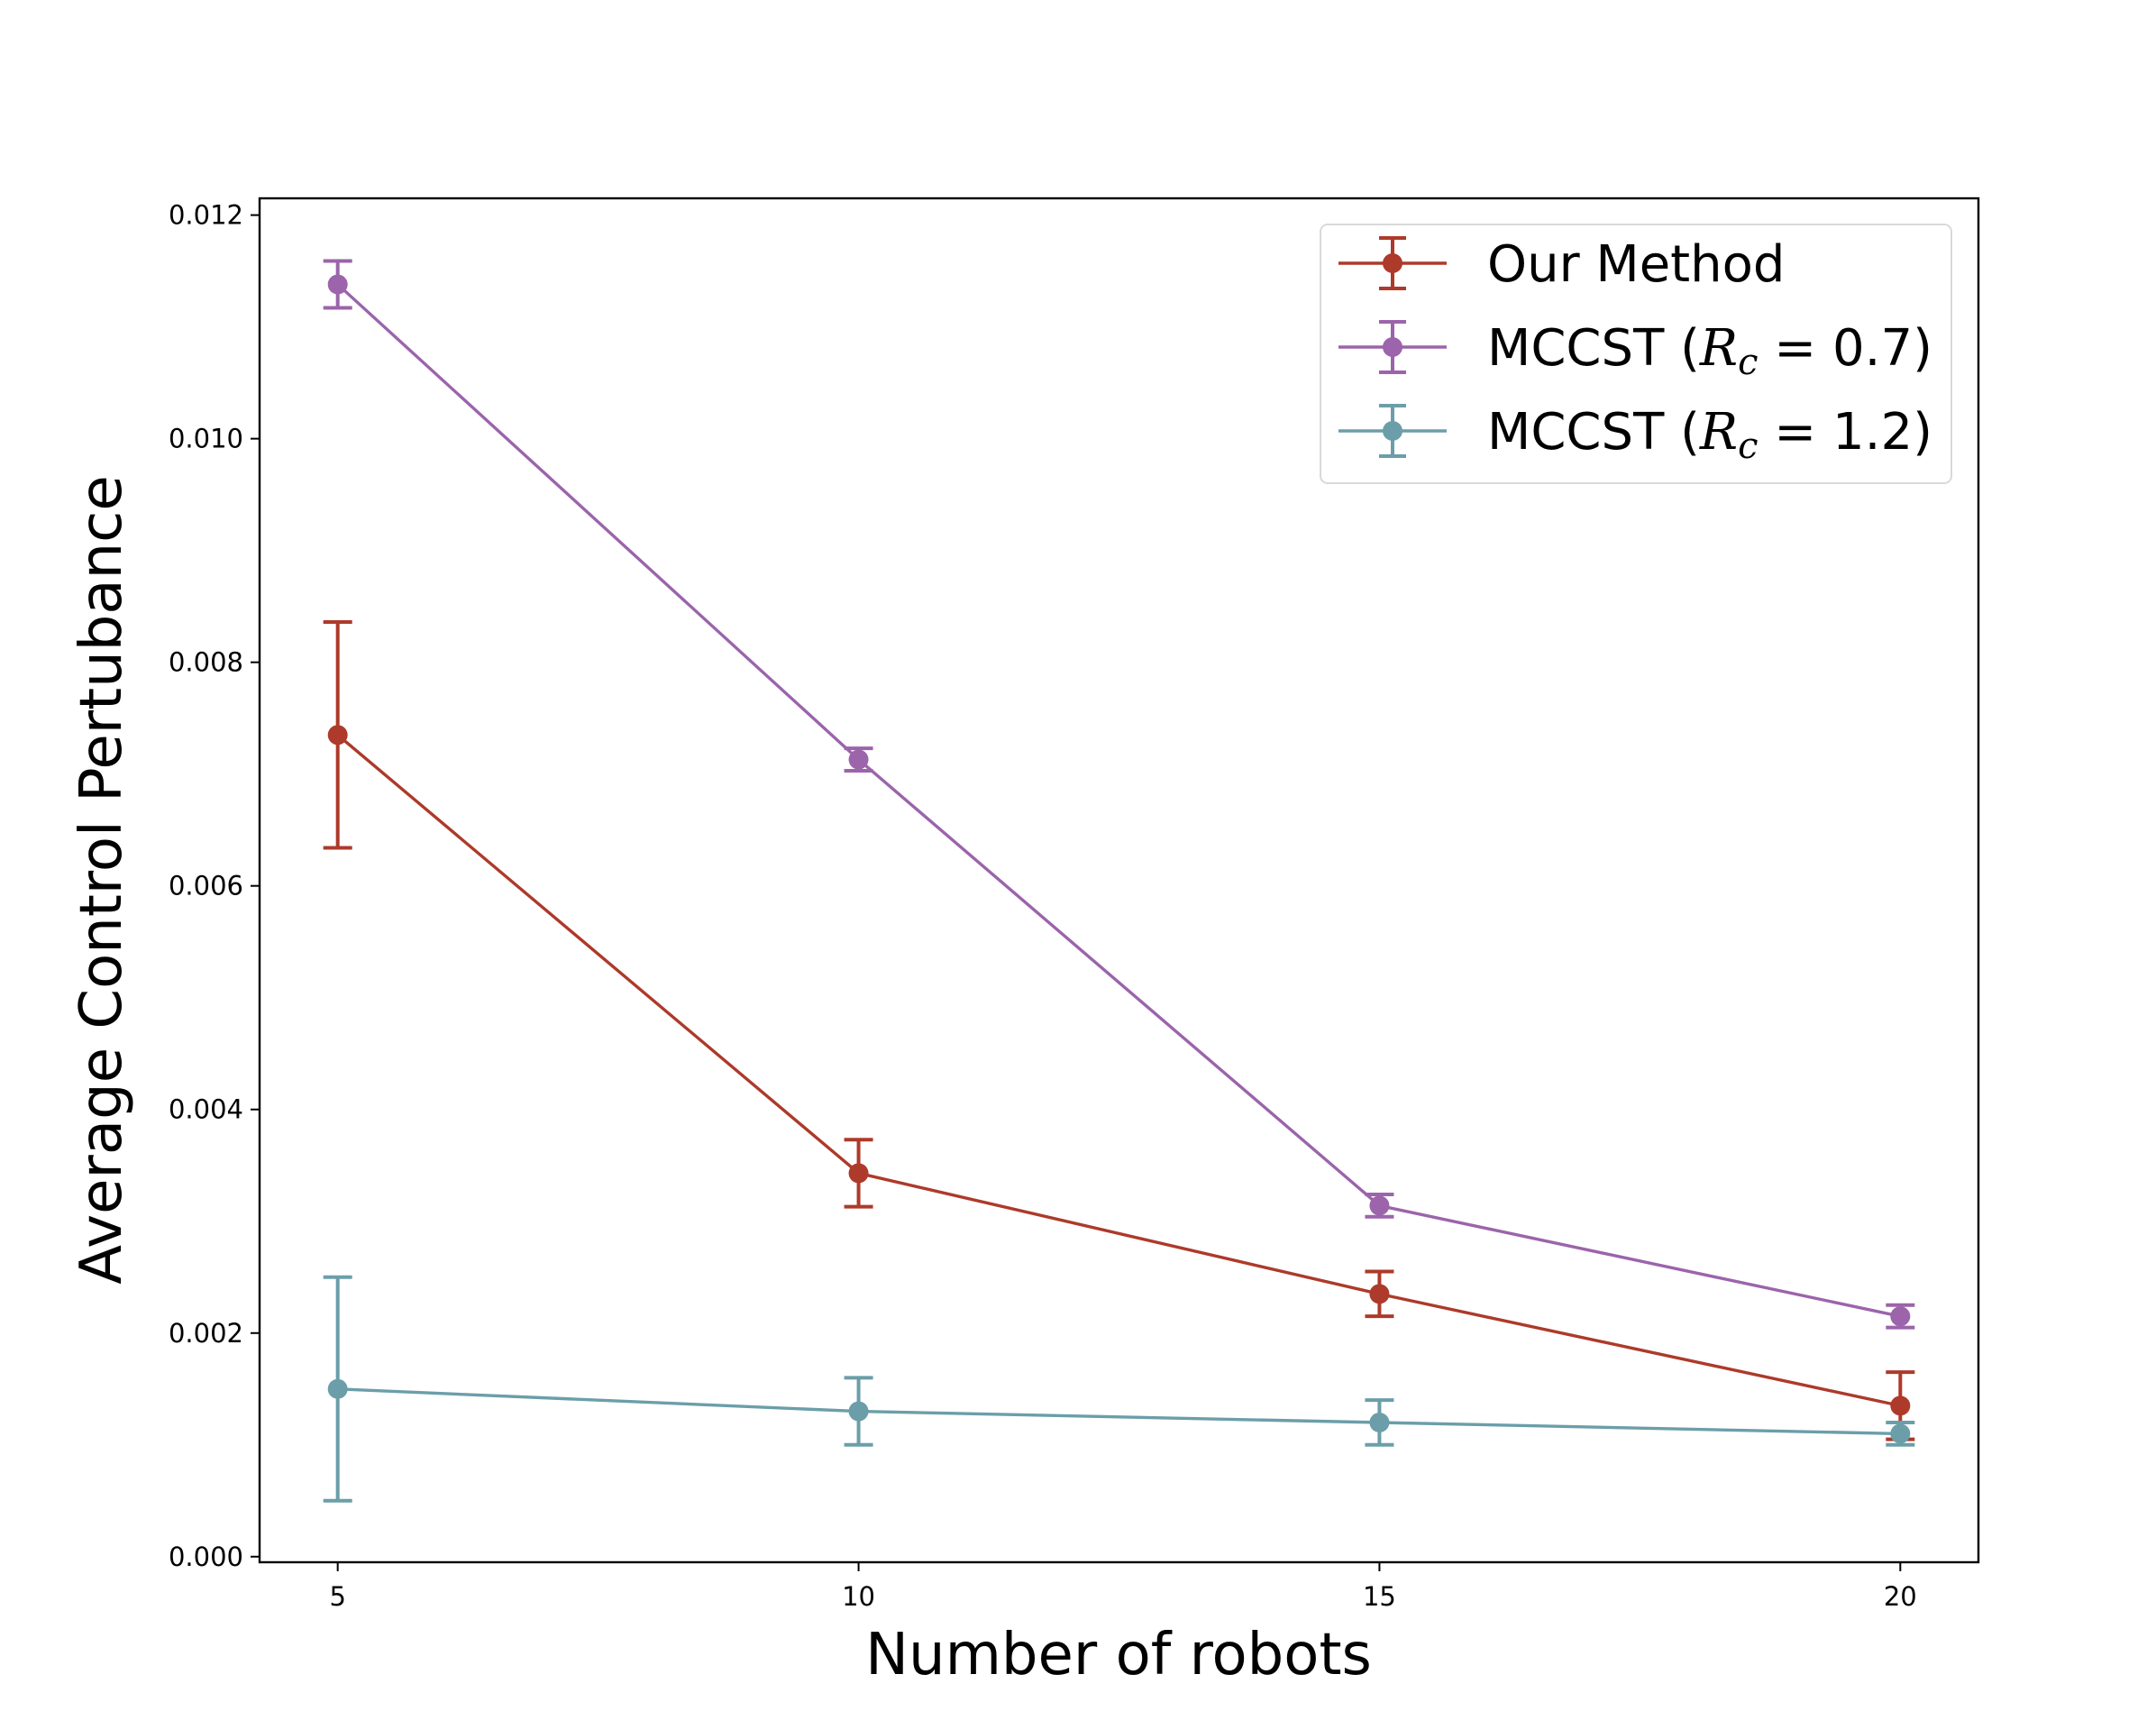 The height and width of the screenshot is (1720, 2156). What do you see at coordinates (1119, 1411) in the screenshot?
I see `series-line` at bounding box center [1119, 1411].